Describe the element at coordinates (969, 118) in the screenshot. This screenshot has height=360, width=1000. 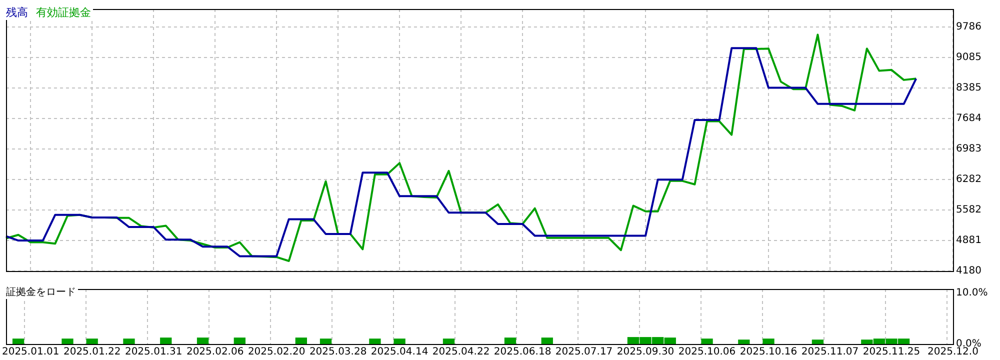
I see `y-tick-label: 7684` at that location.